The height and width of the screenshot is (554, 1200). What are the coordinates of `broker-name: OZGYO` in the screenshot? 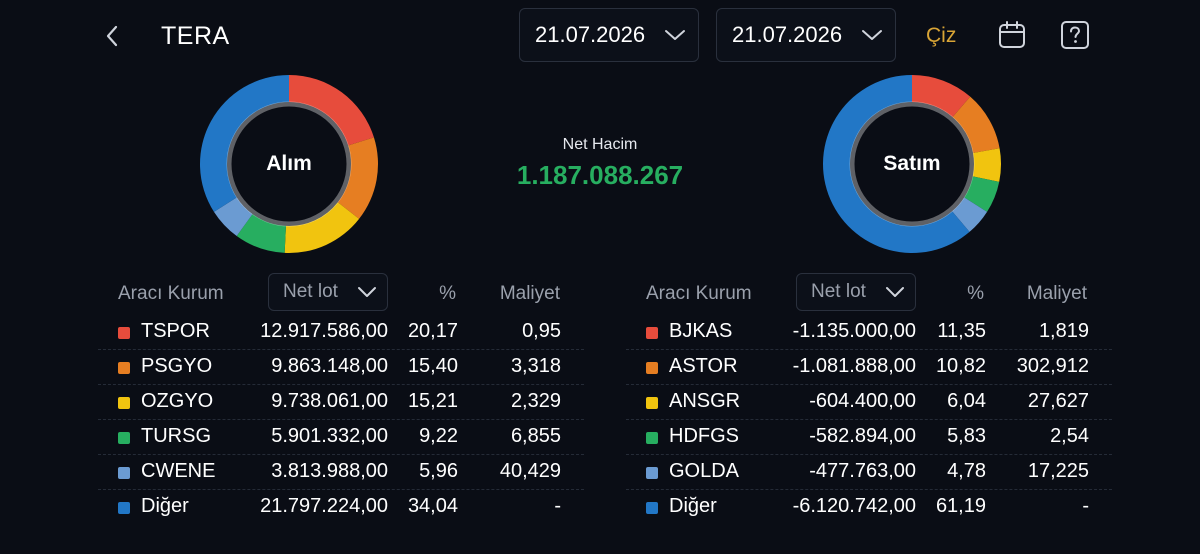 It's located at (177, 401).